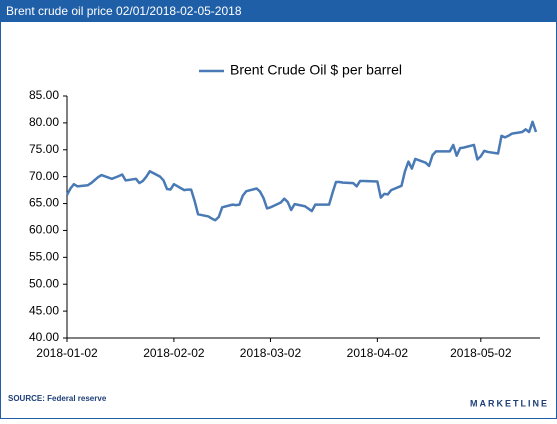 This screenshot has height=424, width=557. I want to click on source-note: SOURCE: Federal reserve, so click(57, 398).